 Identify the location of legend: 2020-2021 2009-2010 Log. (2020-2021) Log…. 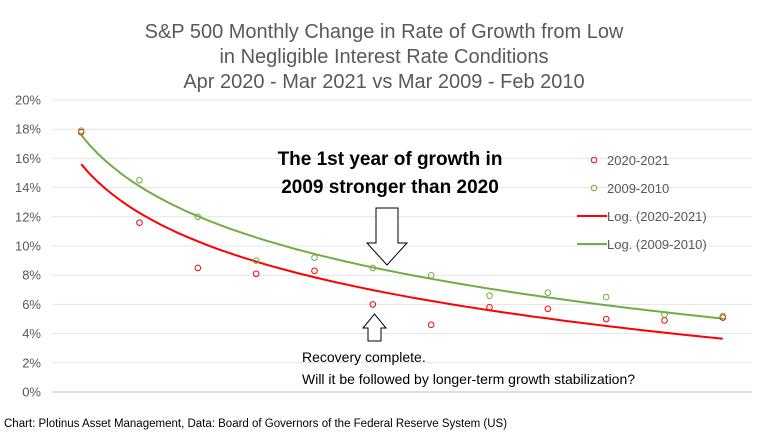
(642, 202).